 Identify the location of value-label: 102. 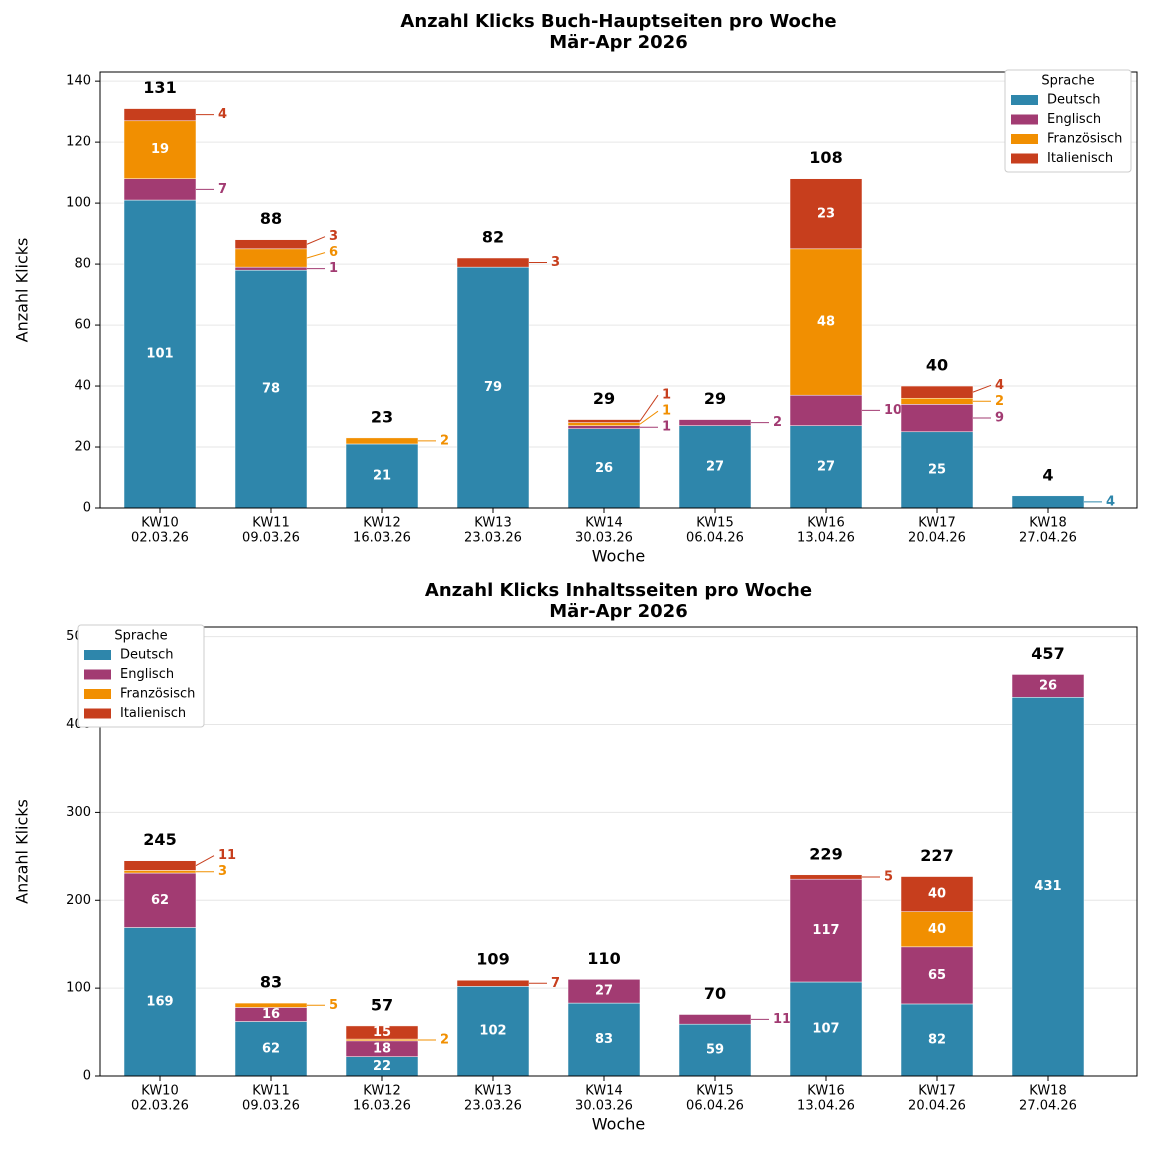
(492, 1031).